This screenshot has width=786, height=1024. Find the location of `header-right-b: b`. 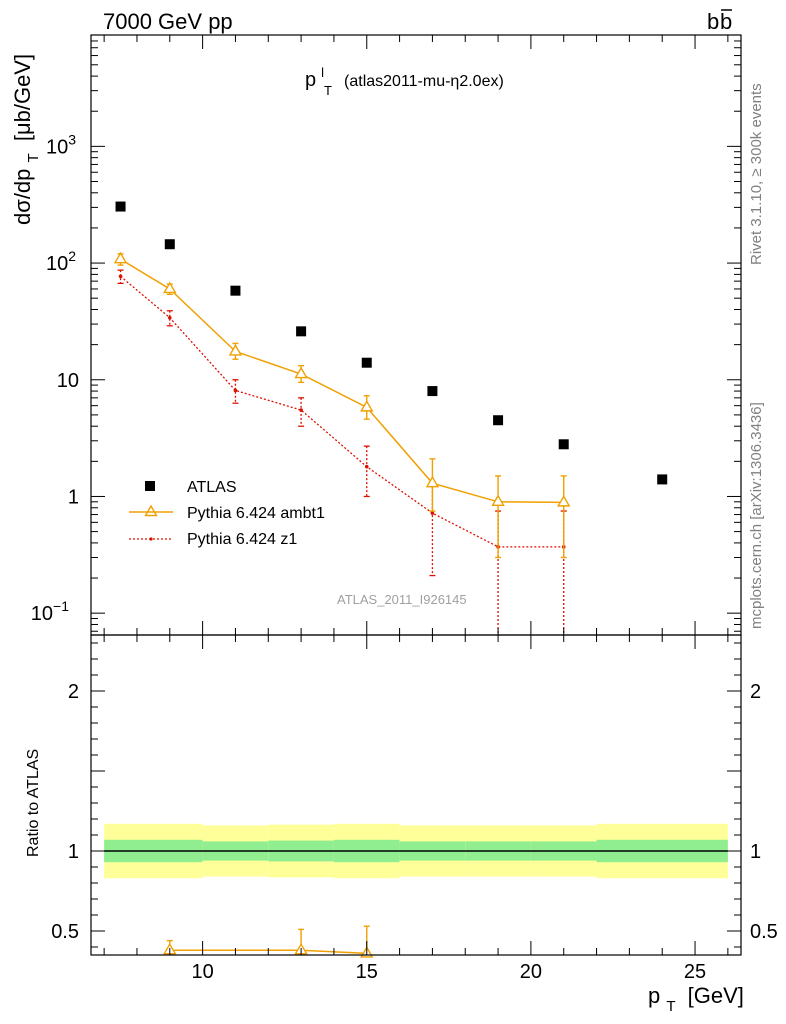

header-right-b: b is located at coordinates (713, 21).